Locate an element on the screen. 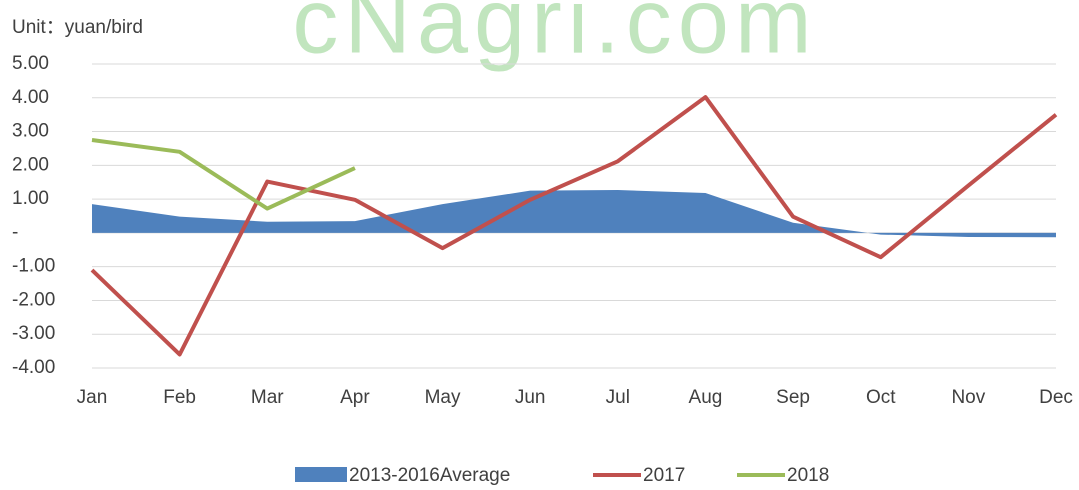 This screenshot has width=1079, height=490. x-tick-label: Apr is located at coordinates (355, 397).